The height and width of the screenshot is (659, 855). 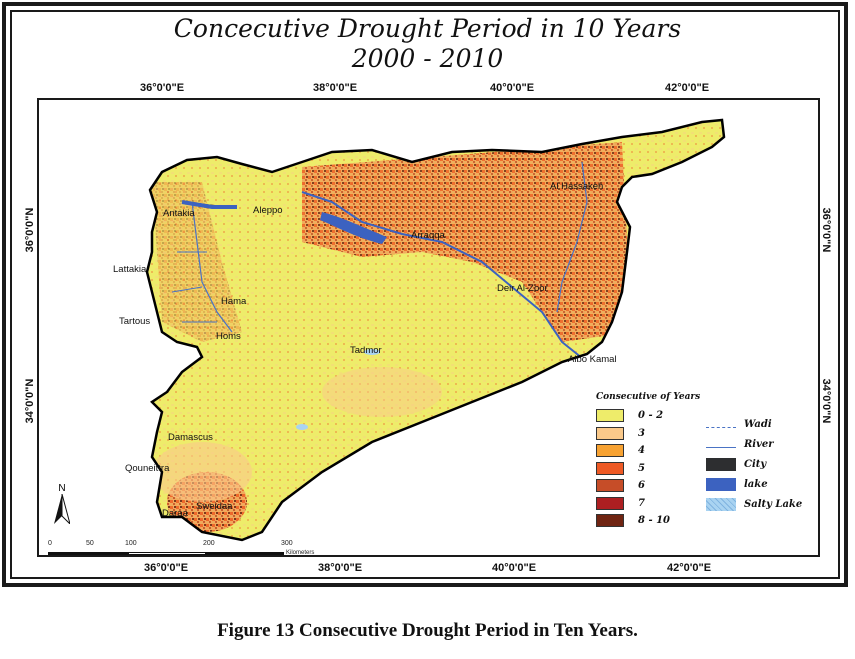 What do you see at coordinates (166, 568) in the screenshot?
I see `lon-label-bottom-36: 36°0'0"E` at bounding box center [166, 568].